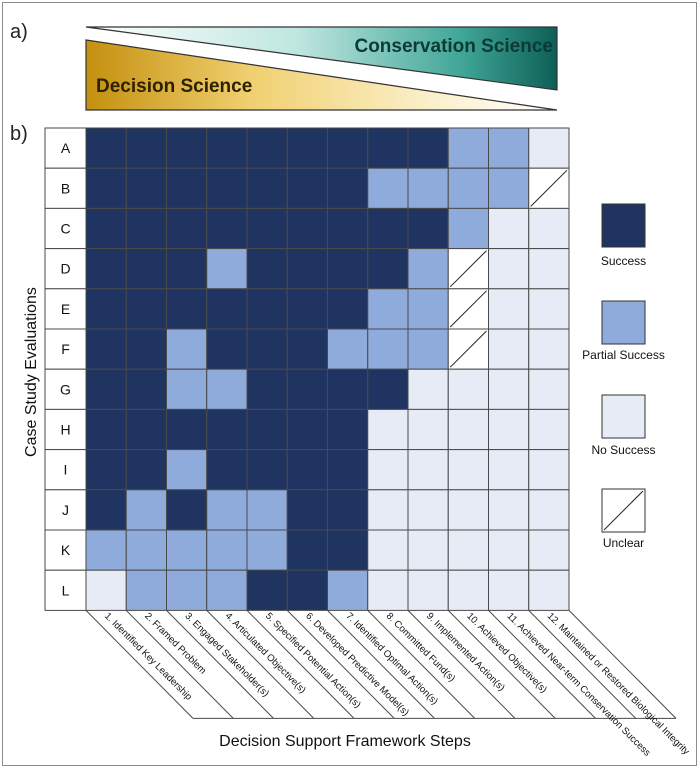 The height and width of the screenshot is (768, 699). What do you see at coordinates (65, 229) in the screenshot?
I see `row-label: C` at bounding box center [65, 229].